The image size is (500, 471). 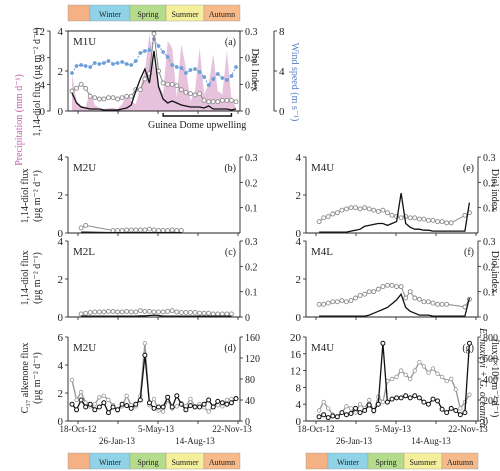 What do you see at coordinates (156, 429) in the screenshot?
I see `date-label-3: 5-May-13` at bounding box center [156, 429].